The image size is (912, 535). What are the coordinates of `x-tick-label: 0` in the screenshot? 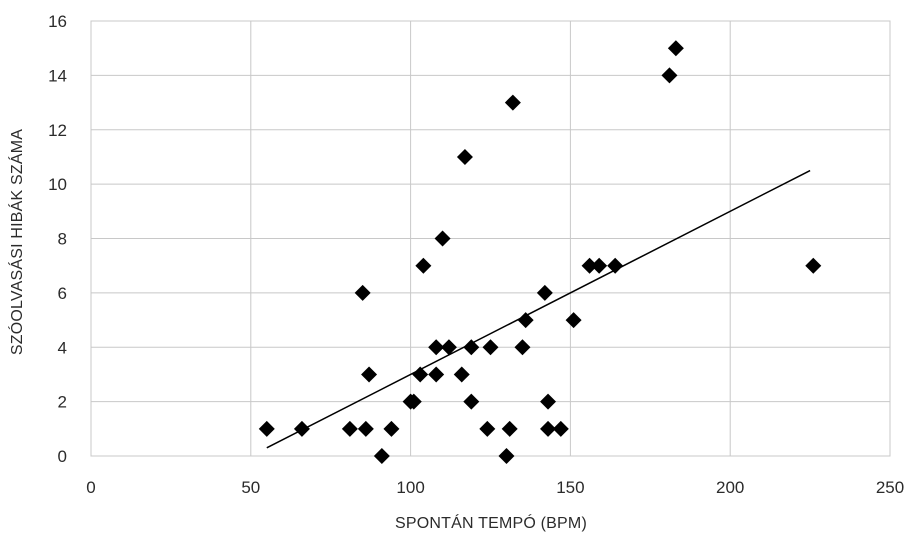 It's located at (90, 487).